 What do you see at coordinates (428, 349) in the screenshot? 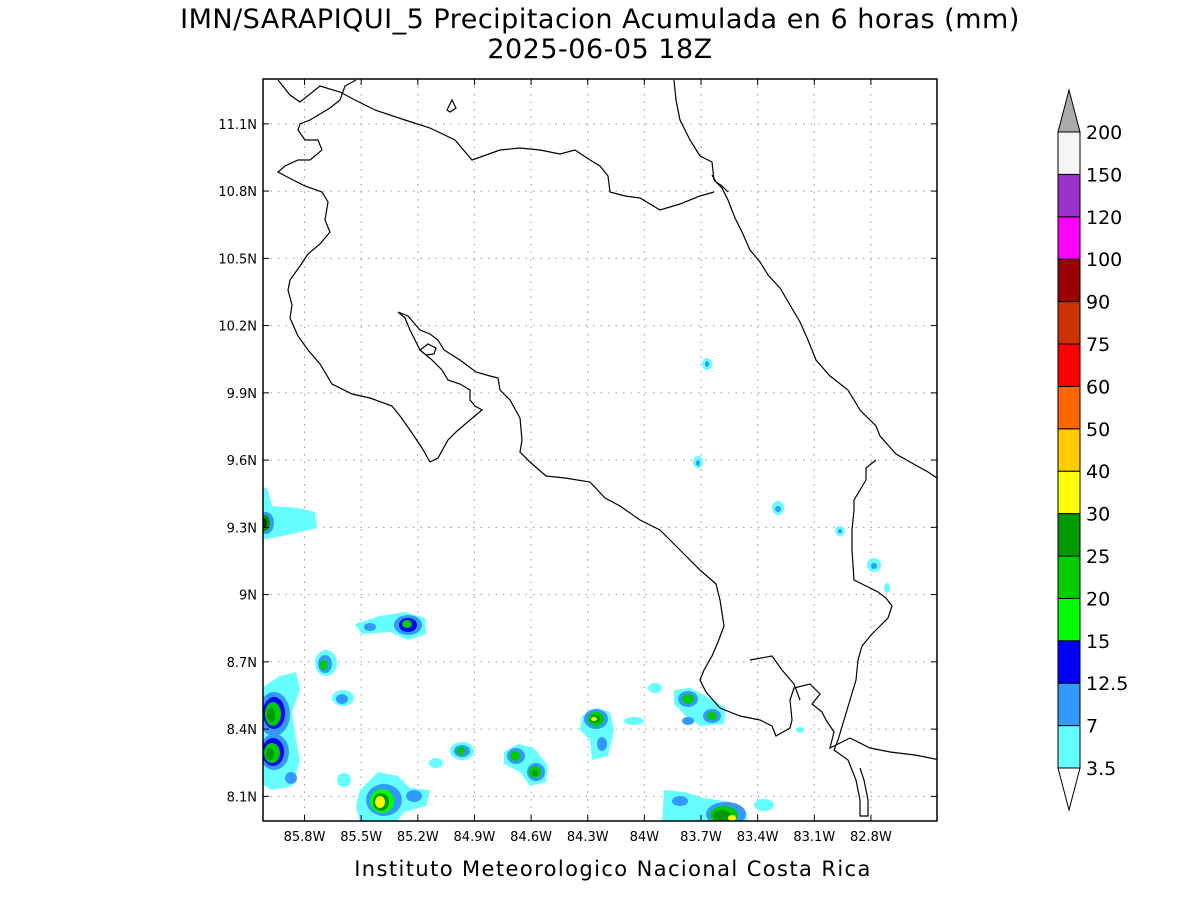
I see `isla-chira` at bounding box center [428, 349].